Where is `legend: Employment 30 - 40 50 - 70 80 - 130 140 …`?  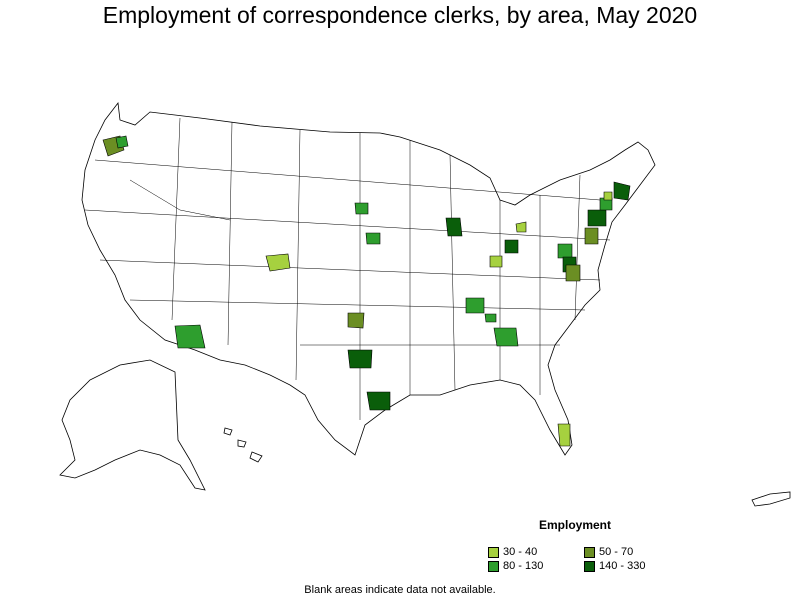
legend: Employment 30 - 40 50 - 70 80 - 130 140 … is located at coordinates (575, 545).